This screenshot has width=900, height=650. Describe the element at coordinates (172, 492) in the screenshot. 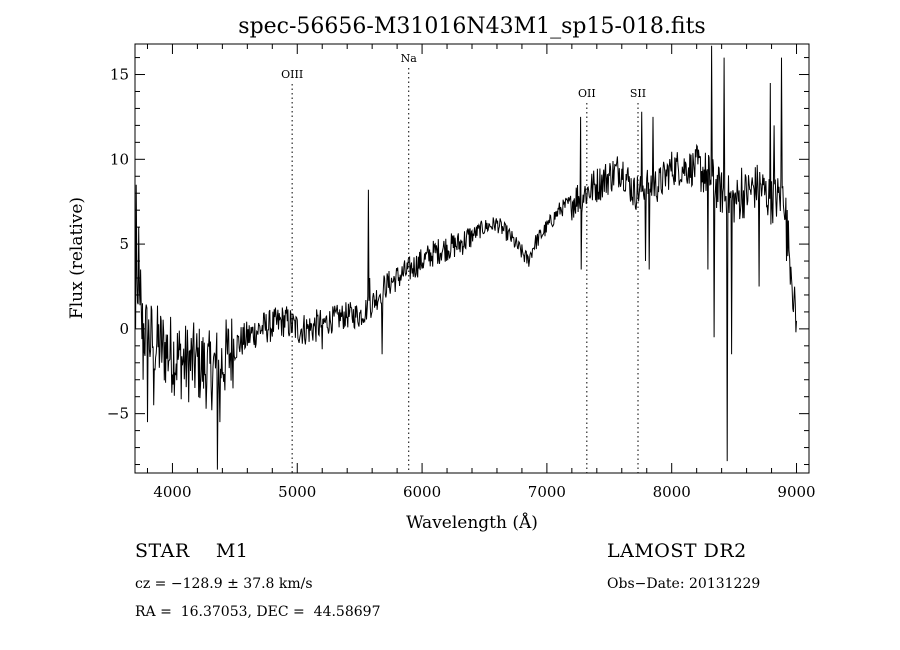

I see `x-tick-label: 4000` at that location.